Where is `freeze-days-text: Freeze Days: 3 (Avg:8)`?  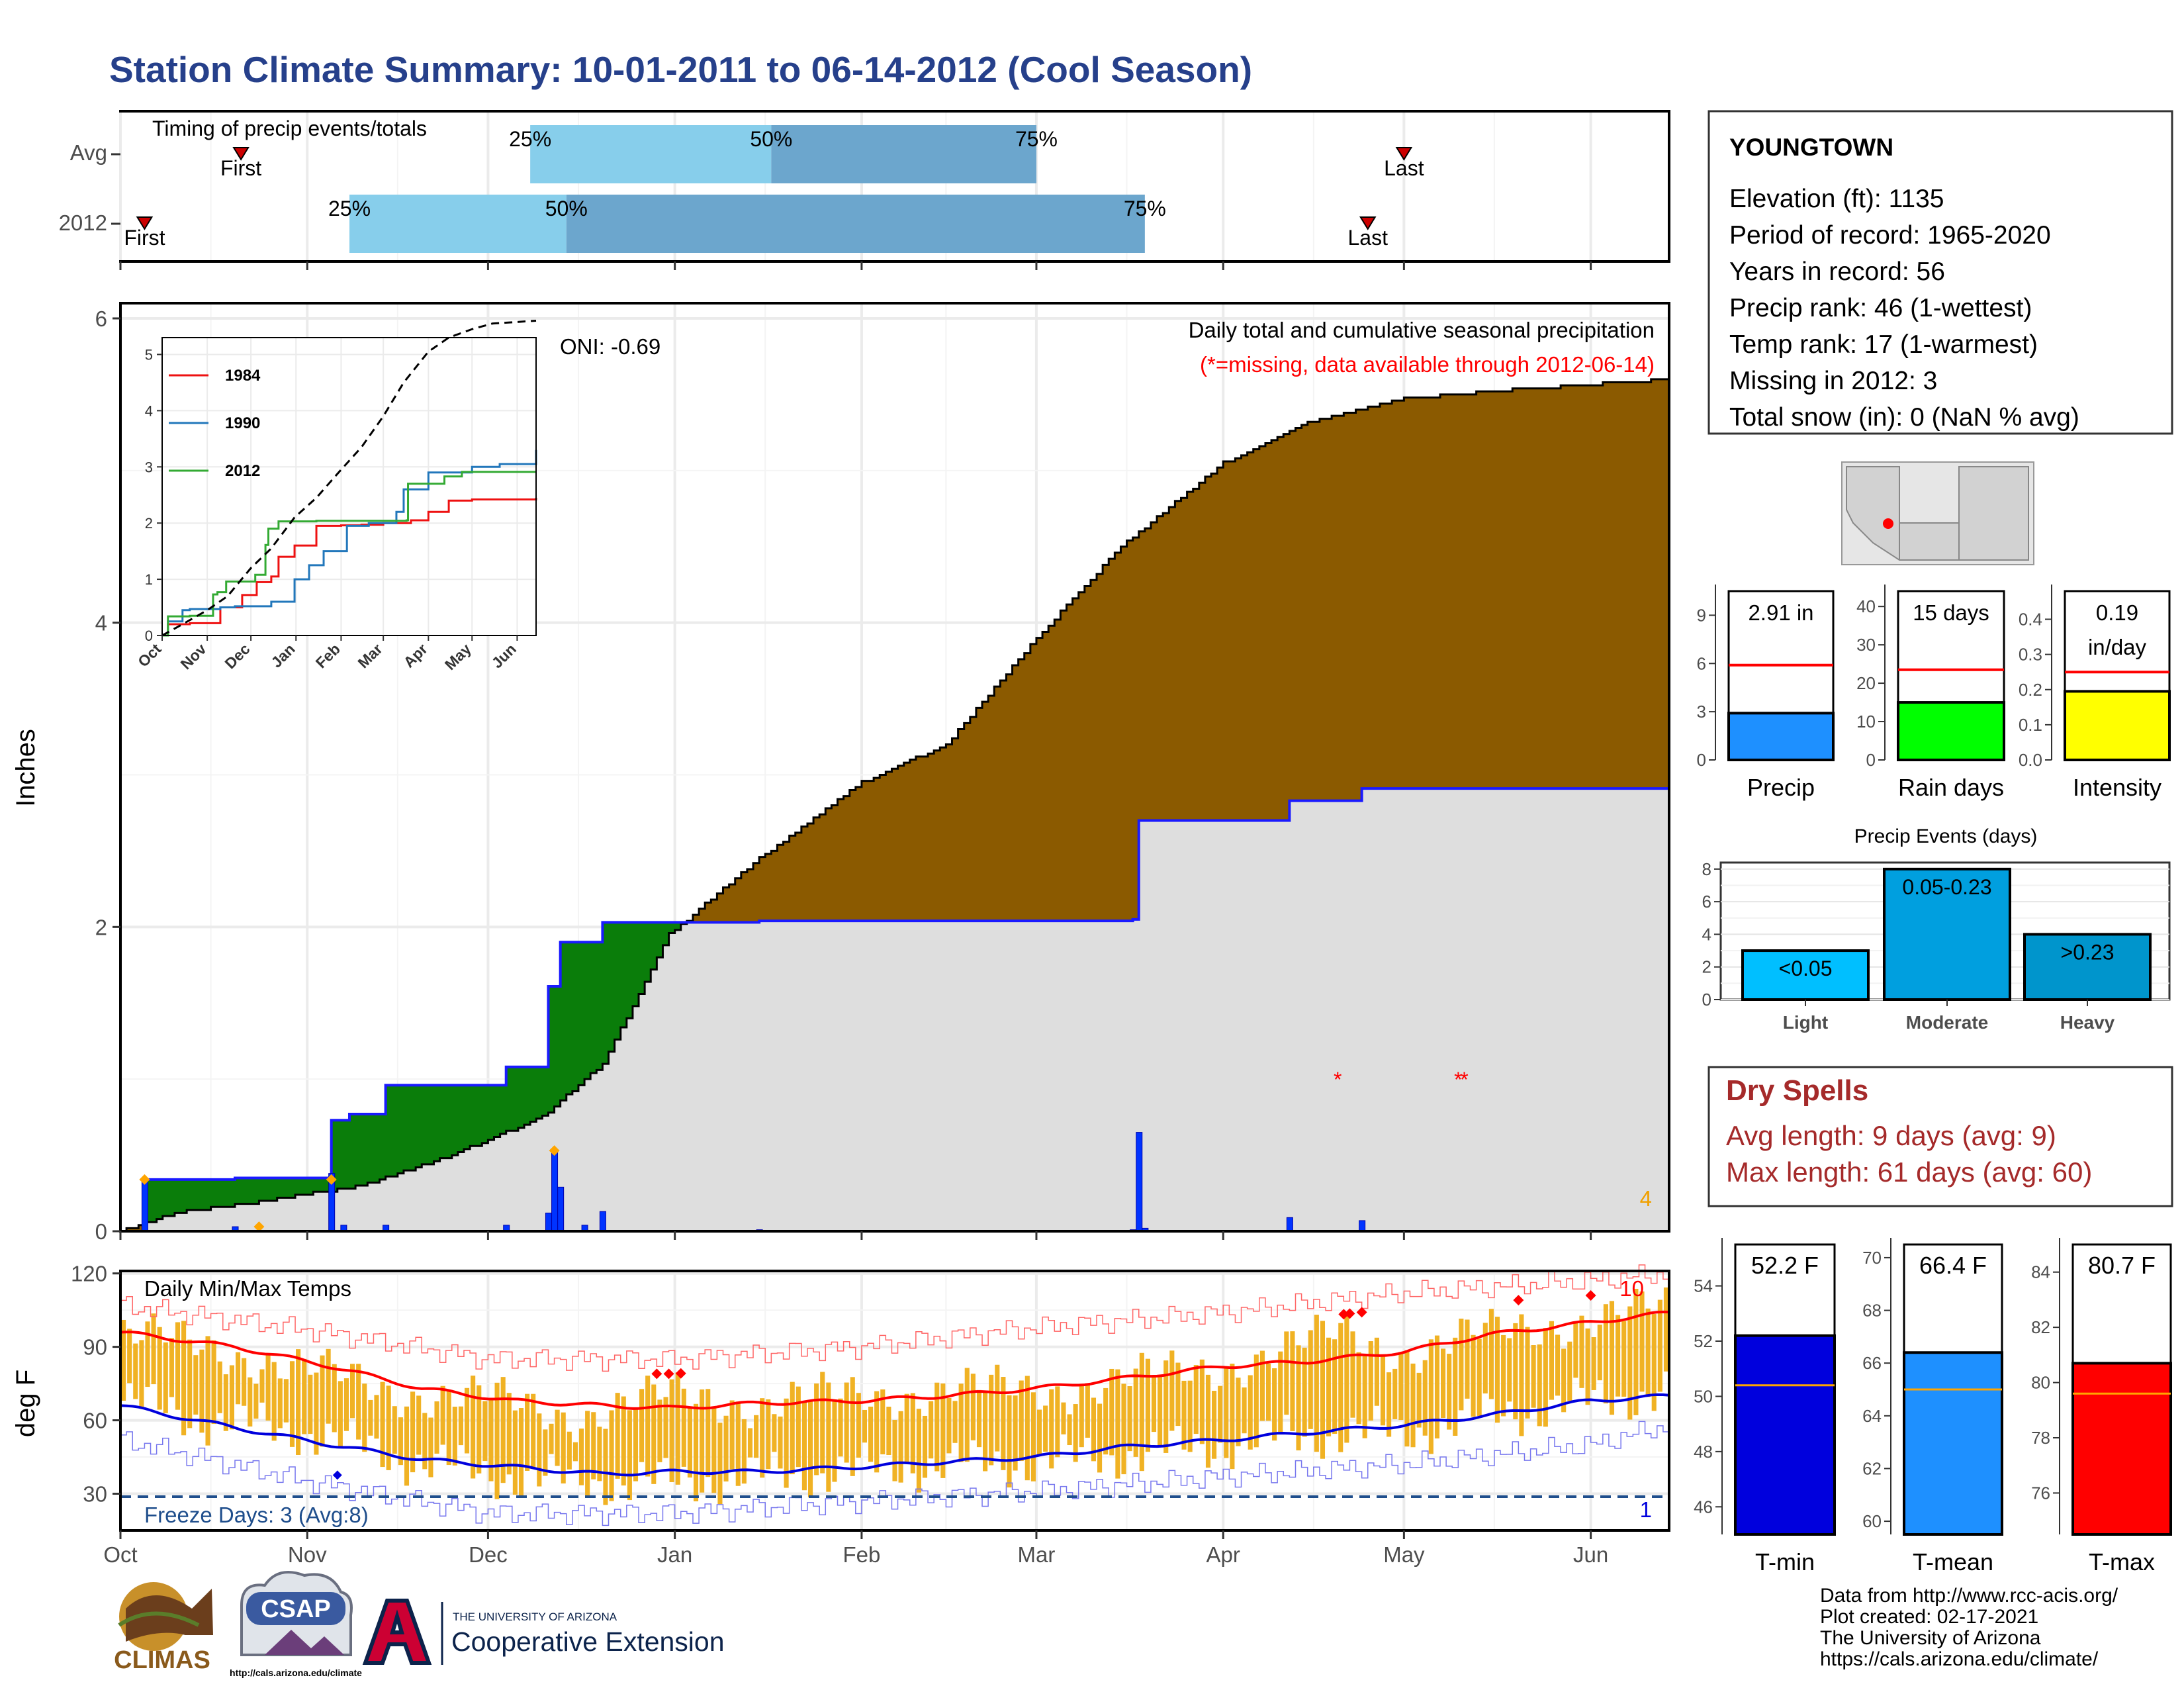
freeze-days-text: Freeze Days: 3 (Avg:8) is located at coordinates (256, 1515).